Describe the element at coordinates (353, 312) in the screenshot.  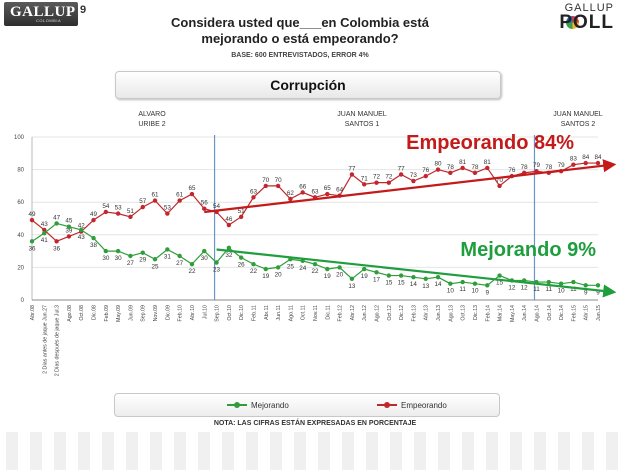
I see `x-tick-label: Abr.12` at that location.